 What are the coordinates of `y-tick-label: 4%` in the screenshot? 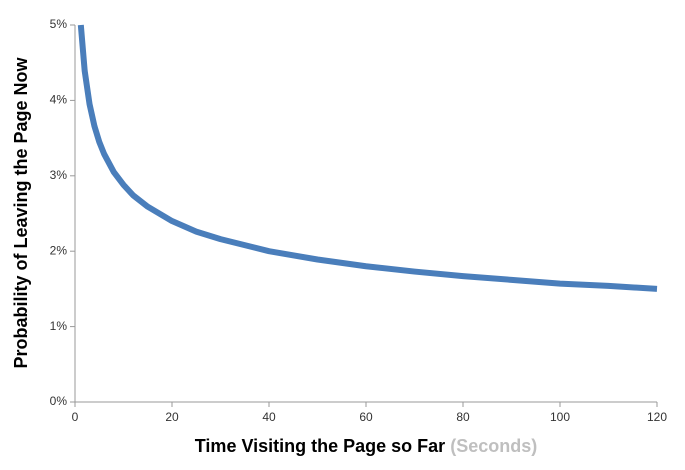 It's located at (59, 100).